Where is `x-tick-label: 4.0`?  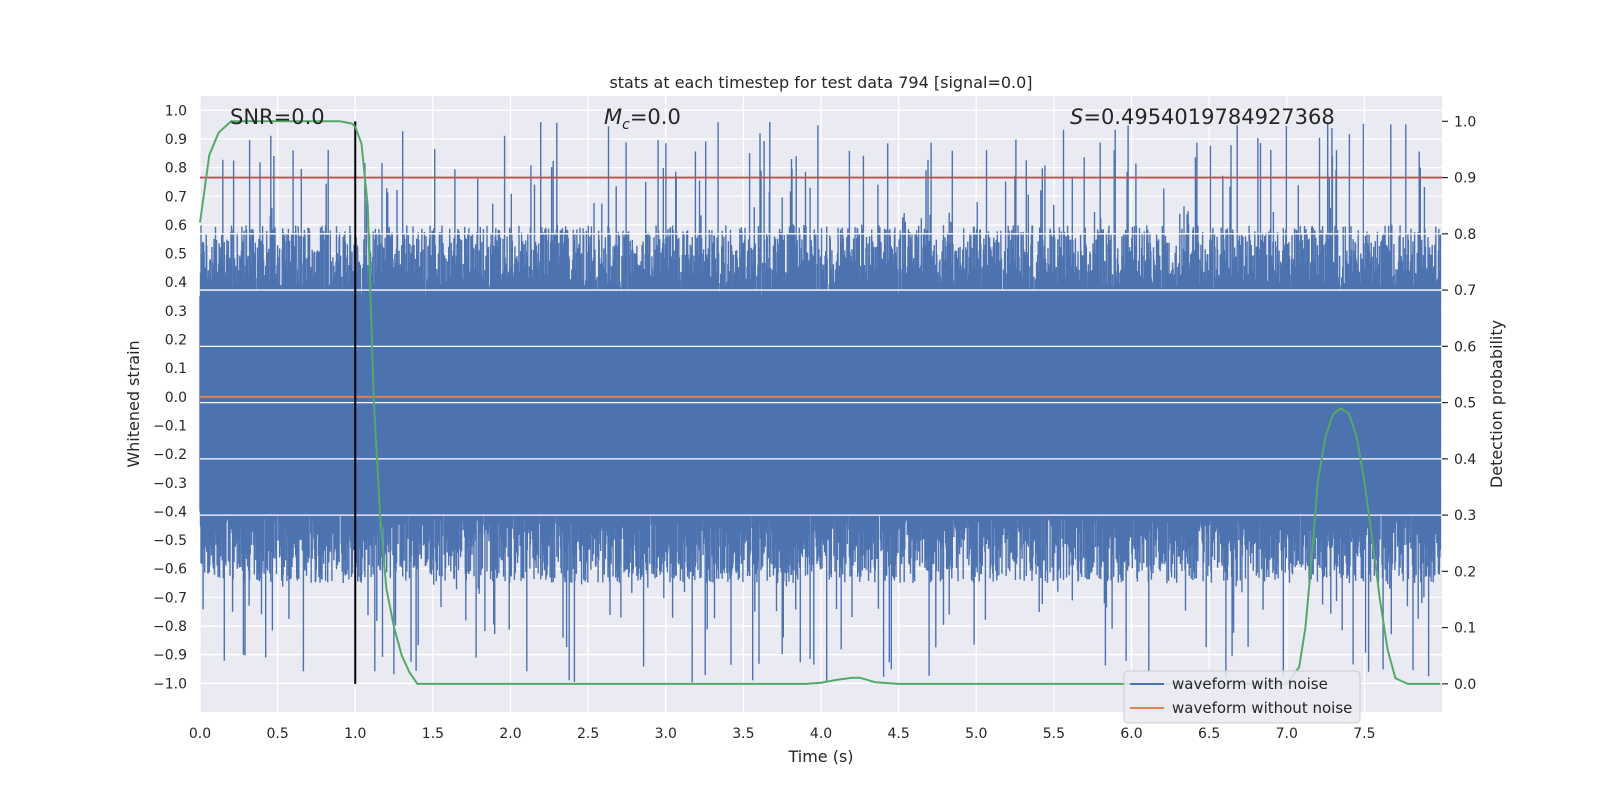
x-tick-label: 4.0 is located at coordinates (821, 734).